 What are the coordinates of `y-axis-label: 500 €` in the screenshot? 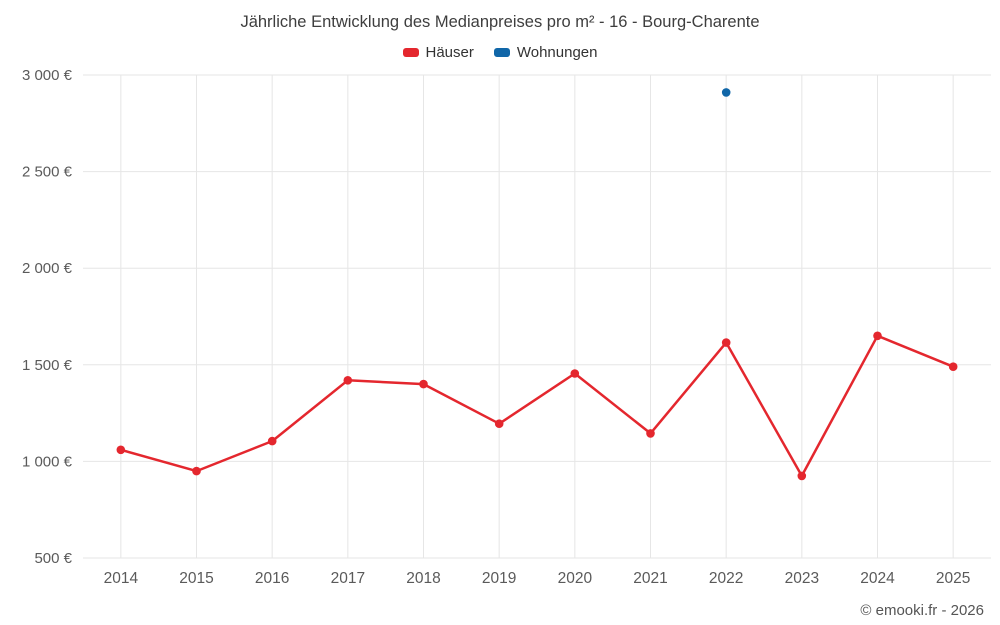 It's located at (53, 558).